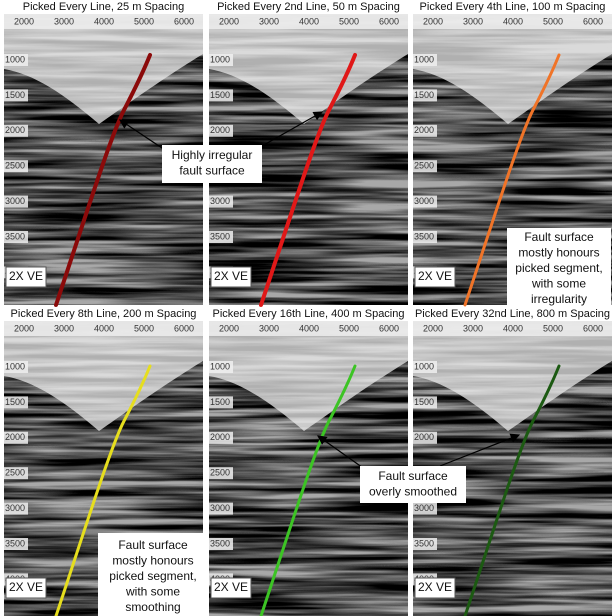 This screenshot has height=616, width=613. I want to click on annotation-text: smoothing, so click(152, 607).